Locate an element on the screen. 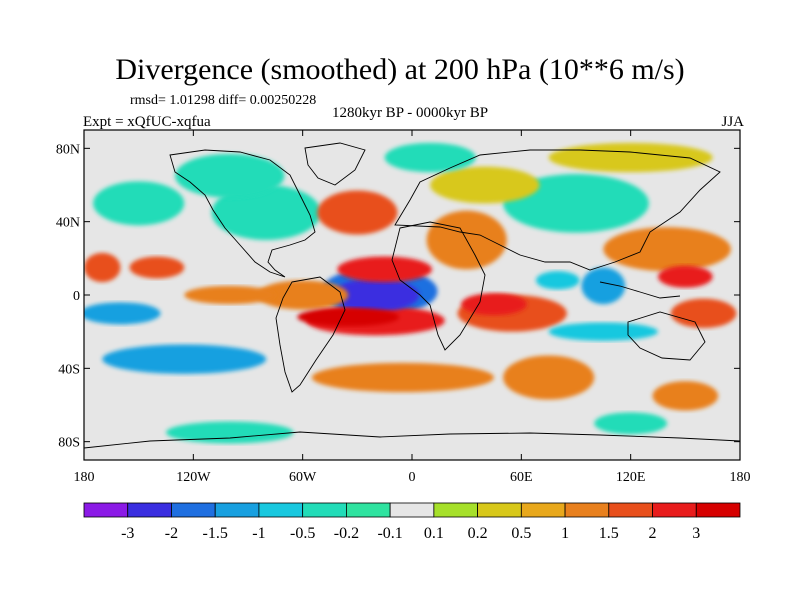 The image size is (800, 600). colorbar-label-13: 2 is located at coordinates (653, 533).